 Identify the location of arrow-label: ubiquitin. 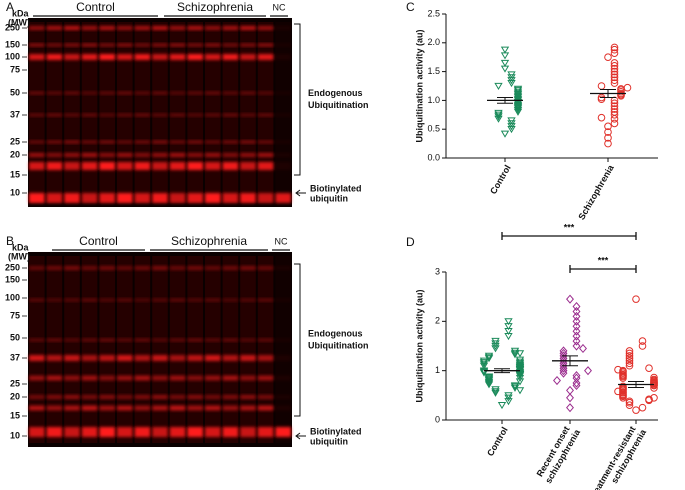
(329, 441).